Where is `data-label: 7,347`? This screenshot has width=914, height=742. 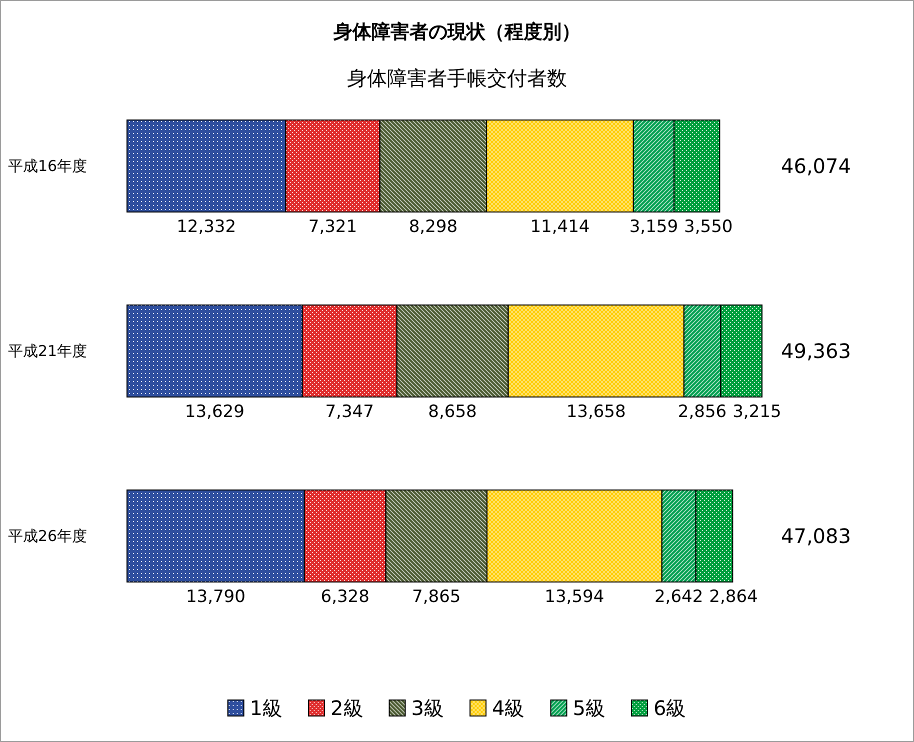
data-label: 7,347 is located at coordinates (349, 412).